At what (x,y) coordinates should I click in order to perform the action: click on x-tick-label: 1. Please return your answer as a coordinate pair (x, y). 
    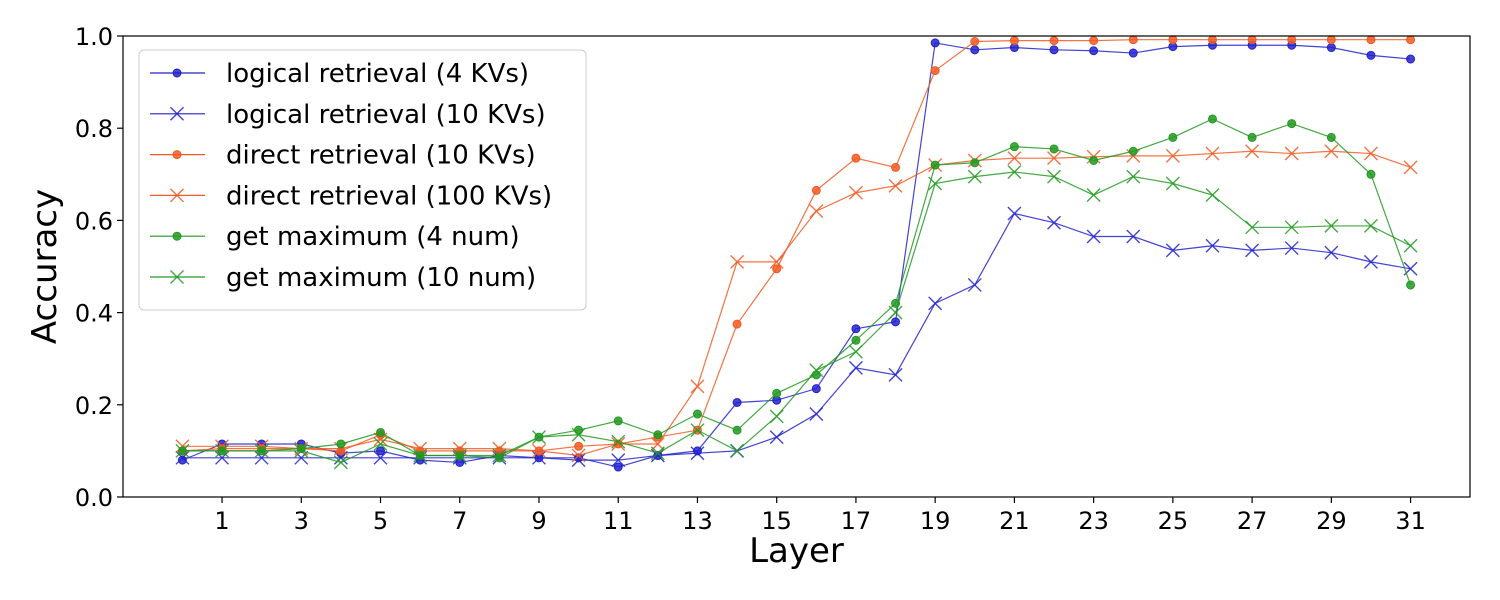
    Looking at the image, I should click on (221, 521).